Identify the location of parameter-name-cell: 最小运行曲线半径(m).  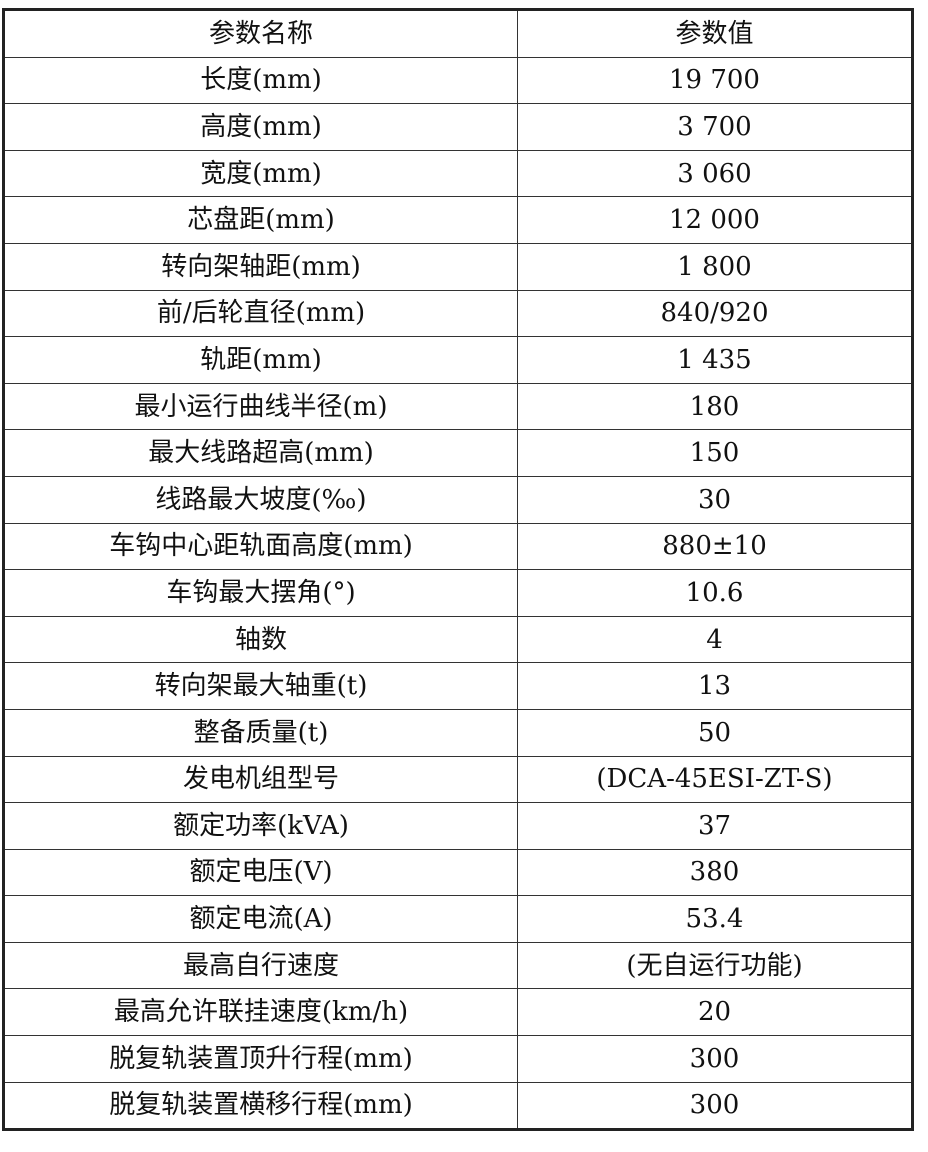
(260, 406).